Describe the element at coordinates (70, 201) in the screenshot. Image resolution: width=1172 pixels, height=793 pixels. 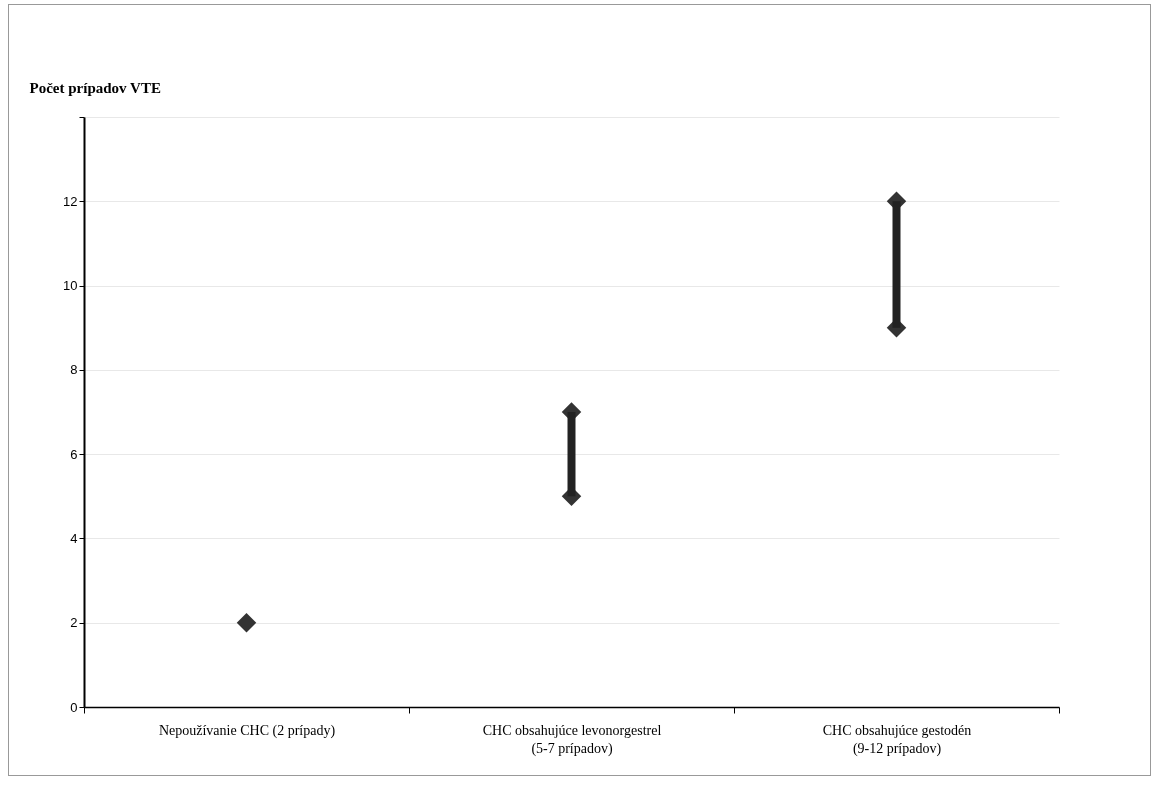
I see `y-tick-label: 12` at that location.